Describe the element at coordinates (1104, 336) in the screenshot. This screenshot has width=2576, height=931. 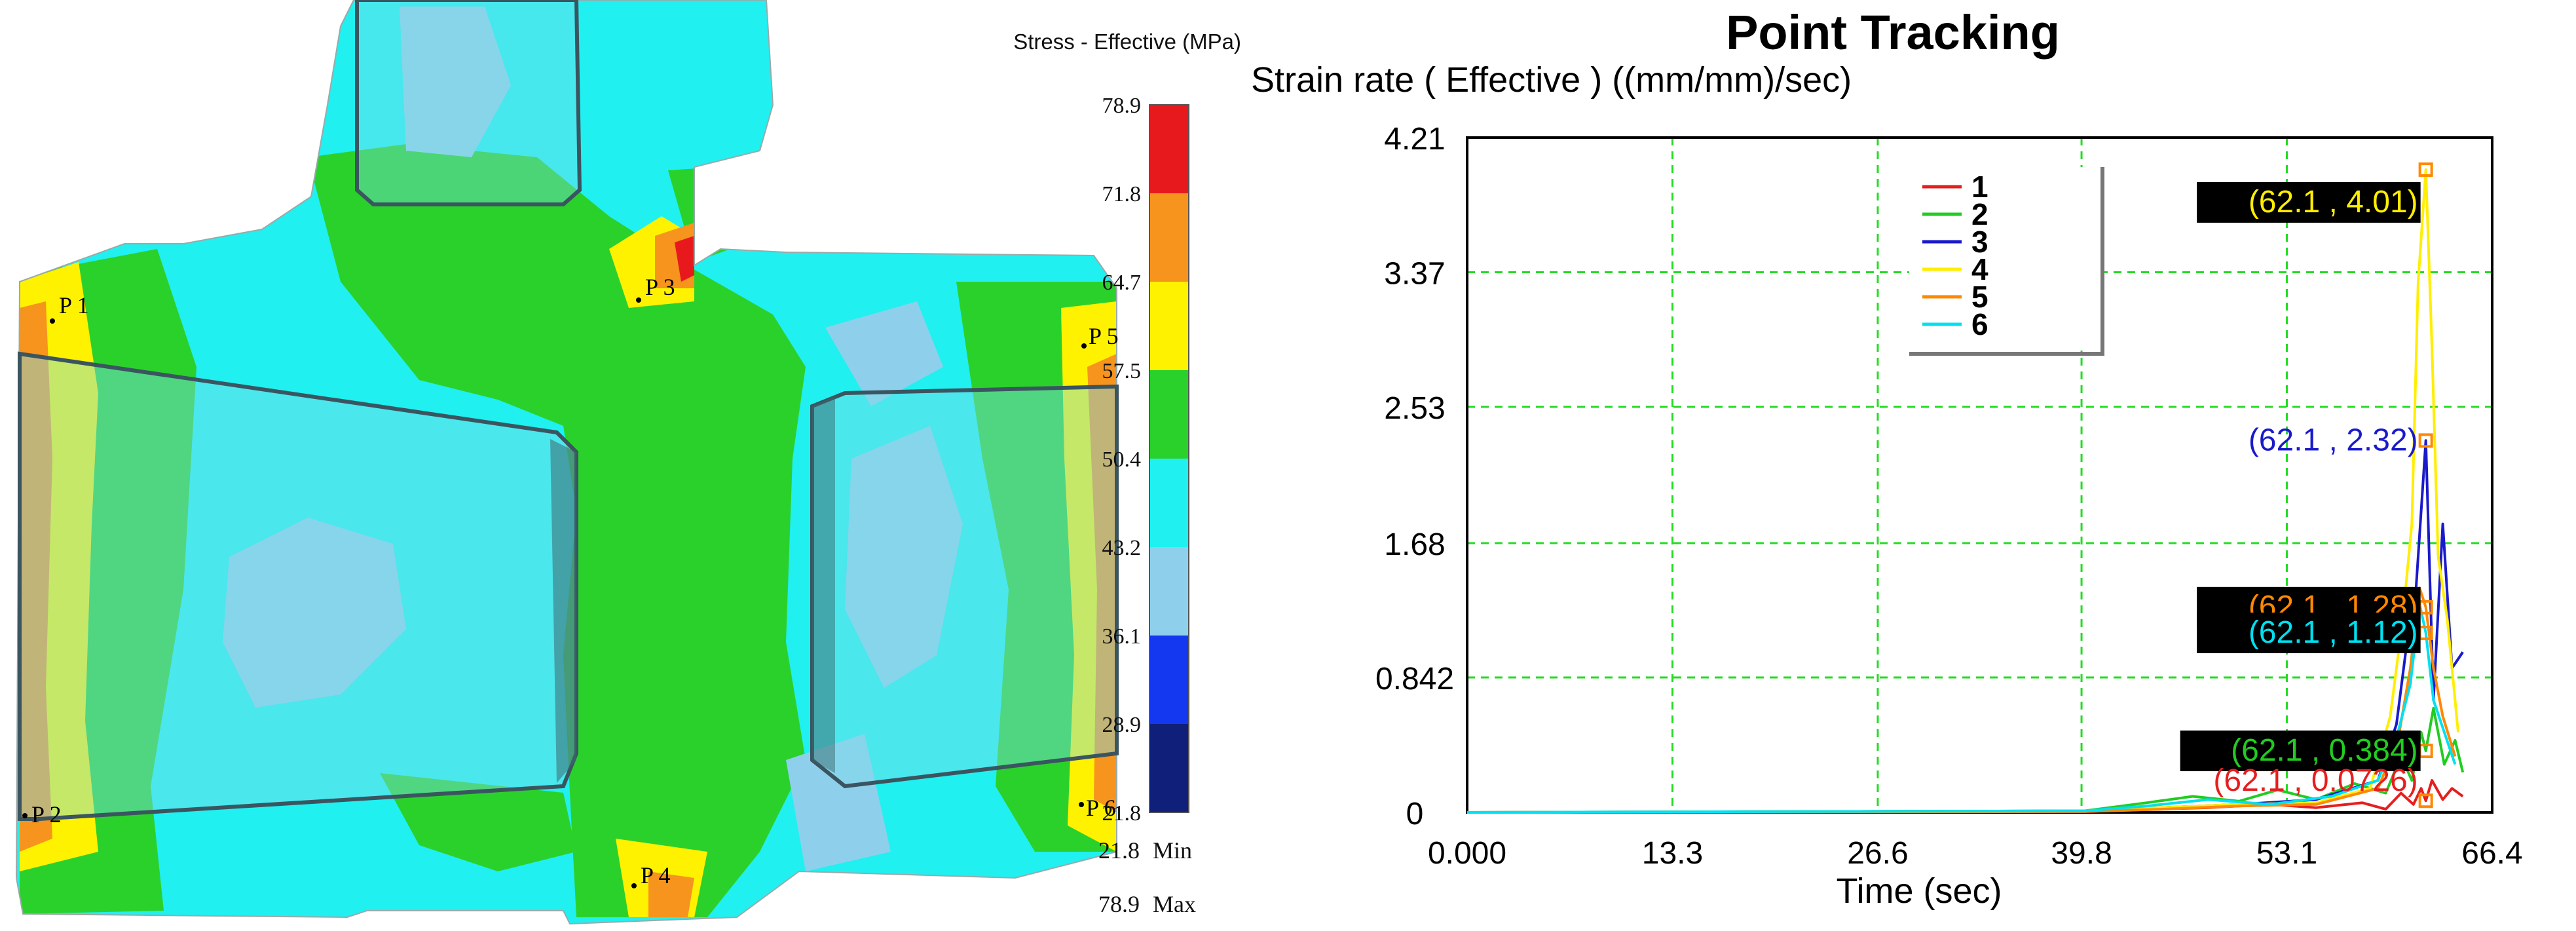
I see `svg-text: P 5` at that location.